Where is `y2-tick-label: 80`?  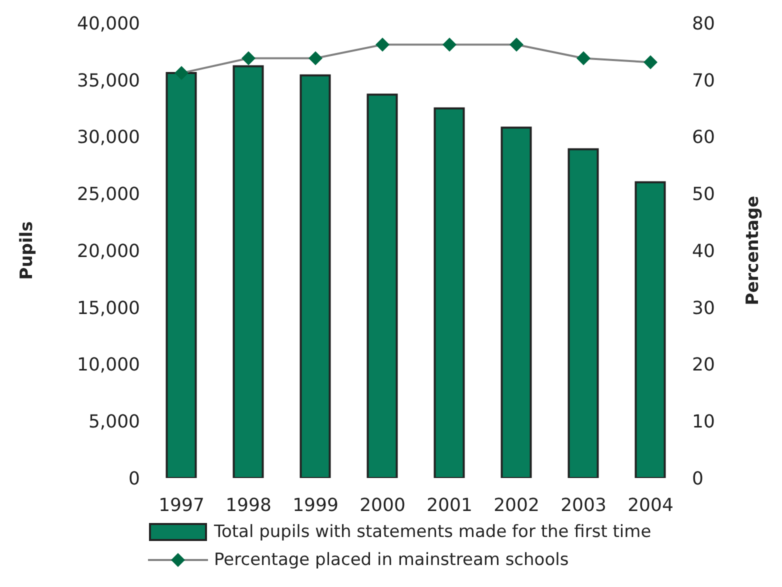
y2-tick-label: 80 is located at coordinates (703, 23).